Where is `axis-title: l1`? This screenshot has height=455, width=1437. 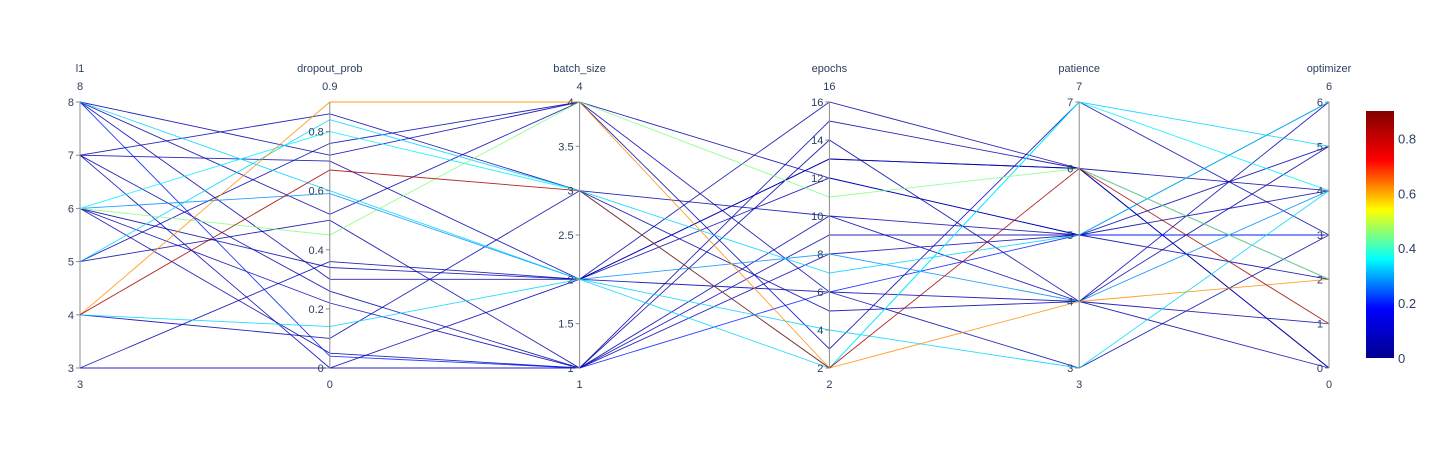
axis-title: l1 is located at coordinates (80, 69).